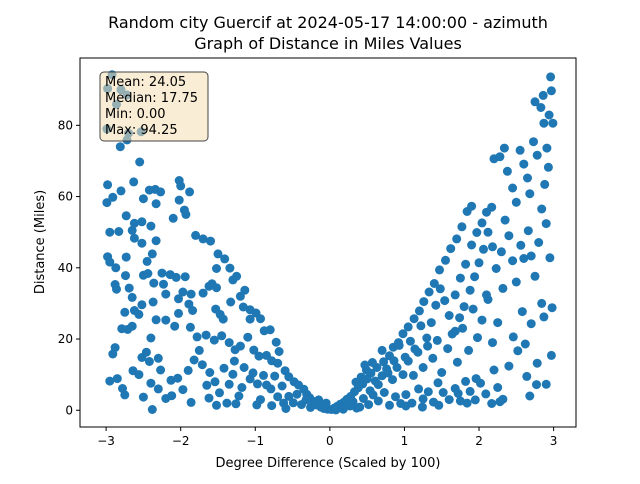  Describe the element at coordinates (65, 268) in the screenshot. I see `y-tick-label: 40` at that location.